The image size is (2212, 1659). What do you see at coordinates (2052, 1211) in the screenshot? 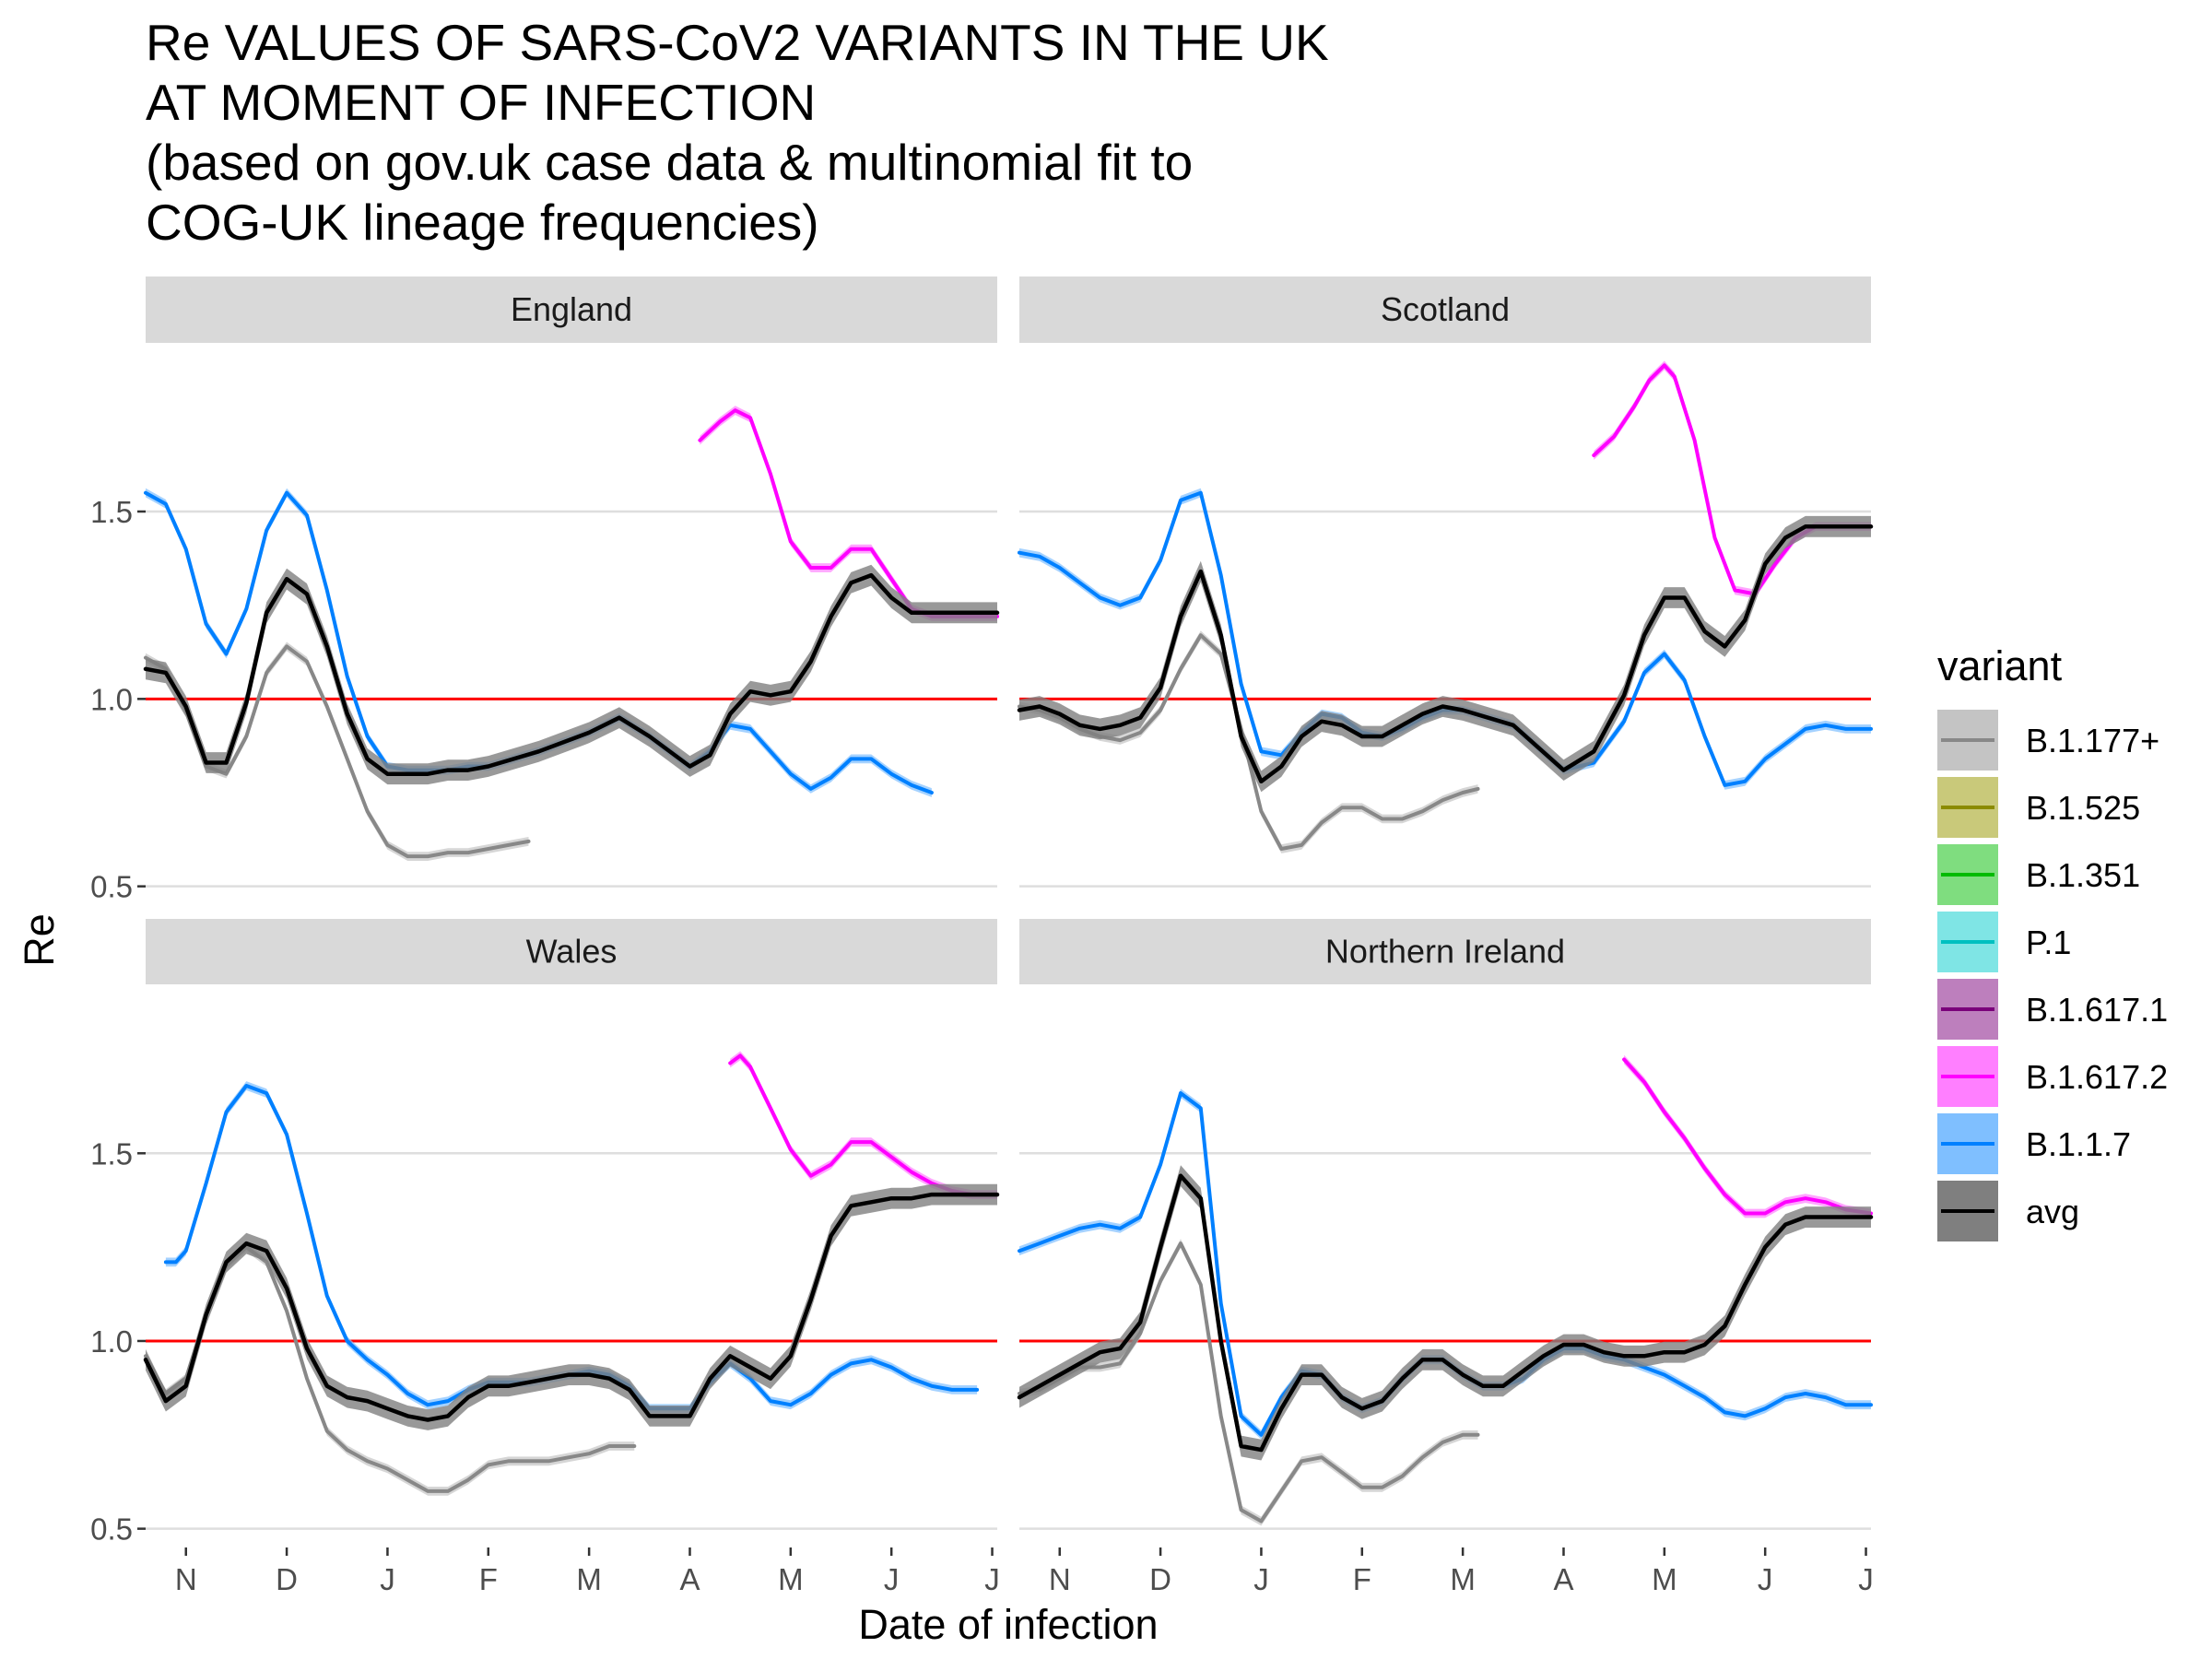
I see `legend-label: avg` at bounding box center [2052, 1211].